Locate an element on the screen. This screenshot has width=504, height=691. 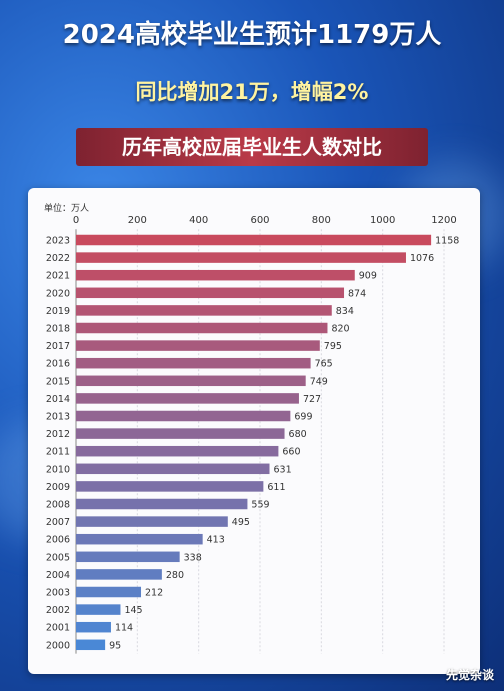
value-label: 909 is located at coordinates (368, 276).